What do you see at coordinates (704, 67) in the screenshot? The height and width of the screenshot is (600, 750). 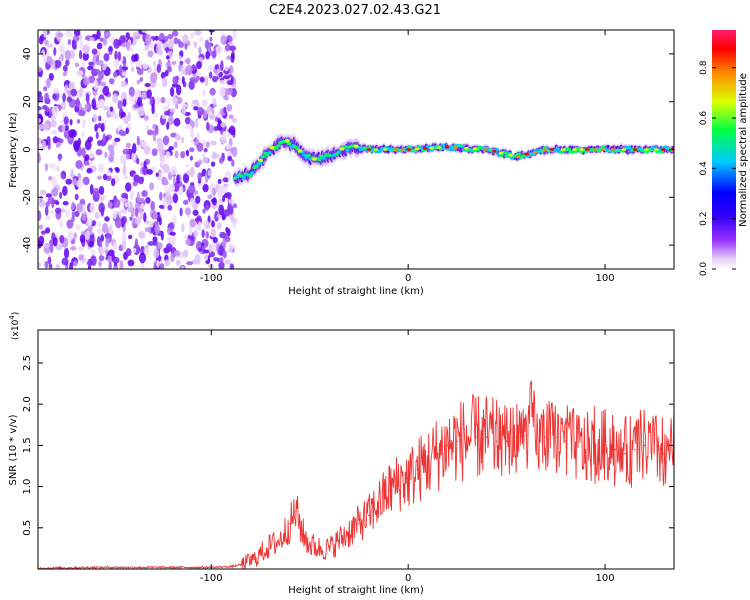 I see `colorbar-tick-label: 0.8` at bounding box center [704, 67].